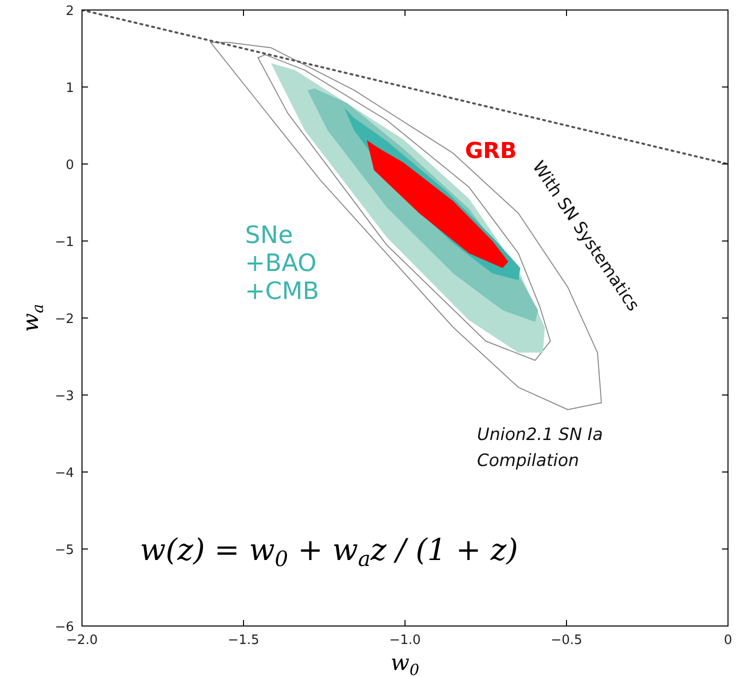 Image resolution: width=750 pixels, height=677 pixels. I want to click on y-tick-label: −1, so click(64, 242).